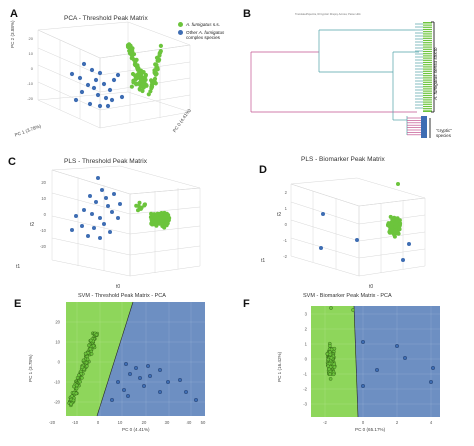 The height and width of the screenshot is (446, 474). What do you see at coordinates (99, 359) in the screenshot?
I see `svm-region-green` at bounding box center [99, 359].